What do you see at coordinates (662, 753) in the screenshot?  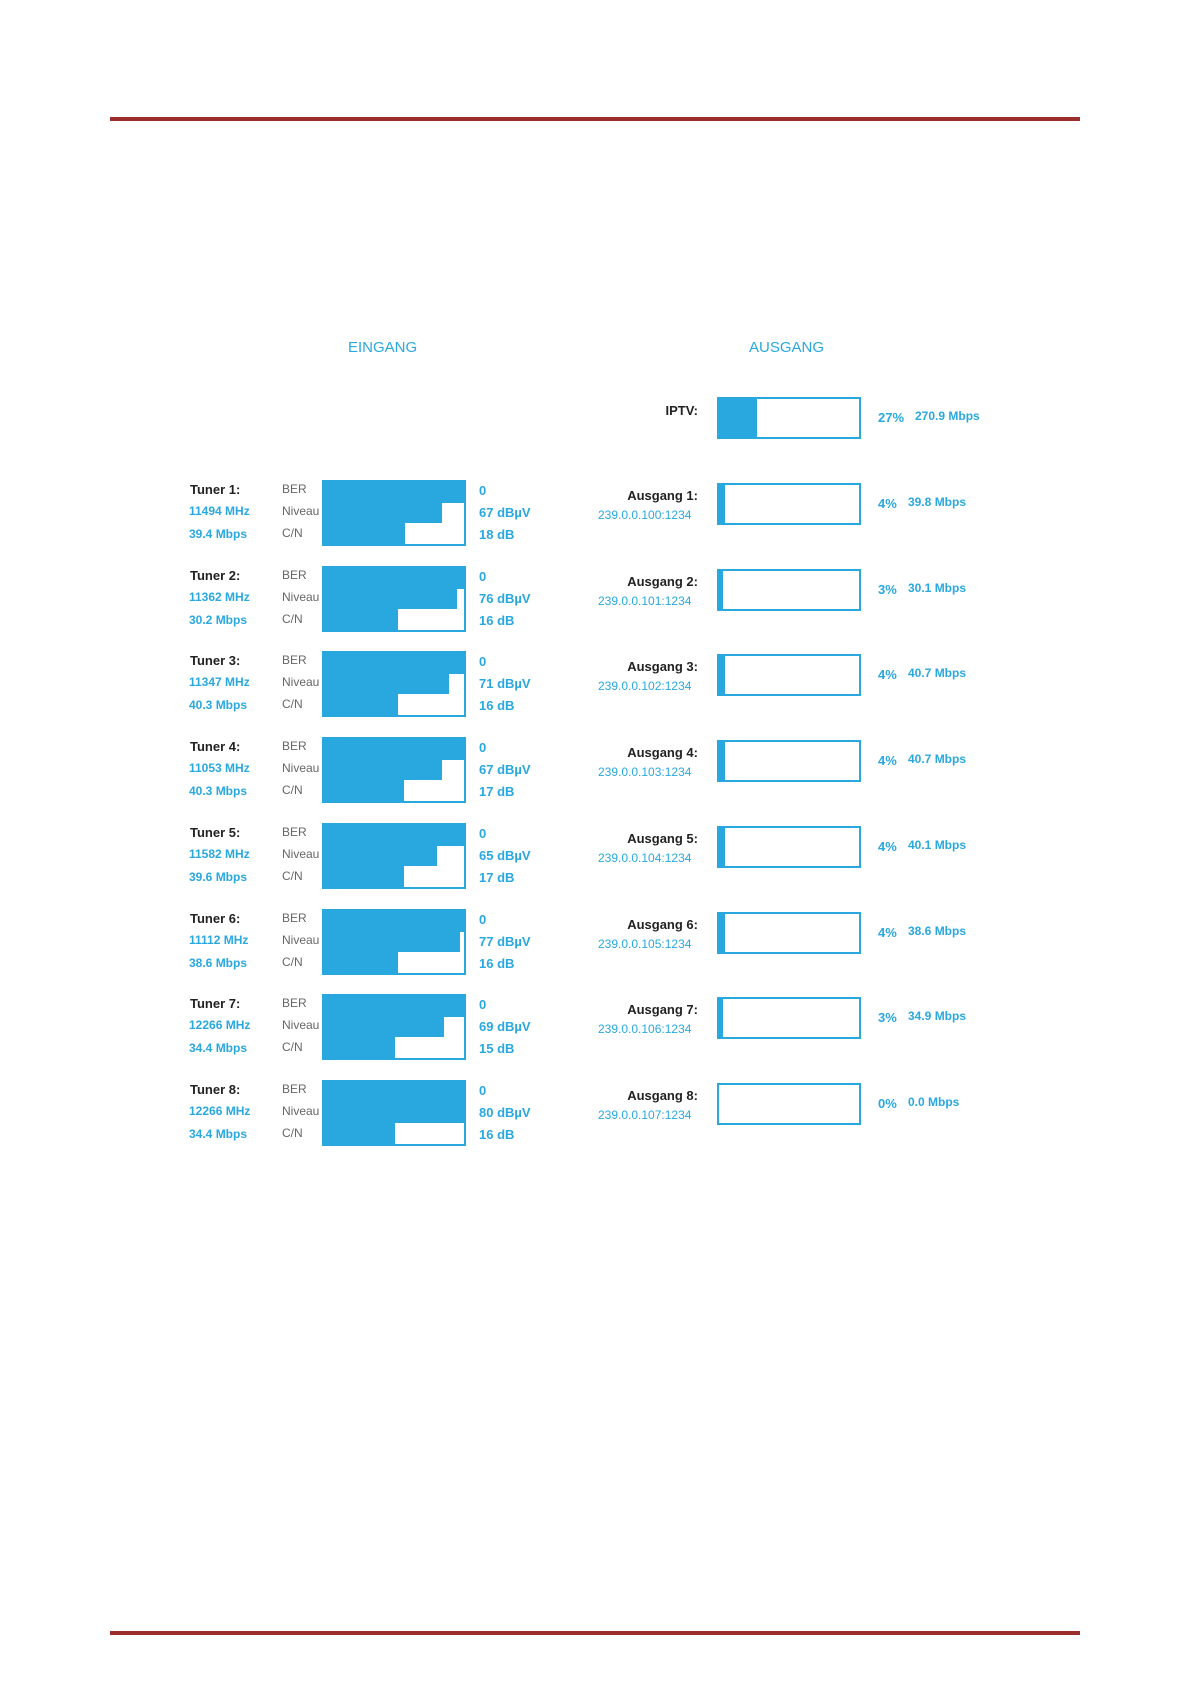 I see `output-name: Ausgang 4:` at bounding box center [662, 753].